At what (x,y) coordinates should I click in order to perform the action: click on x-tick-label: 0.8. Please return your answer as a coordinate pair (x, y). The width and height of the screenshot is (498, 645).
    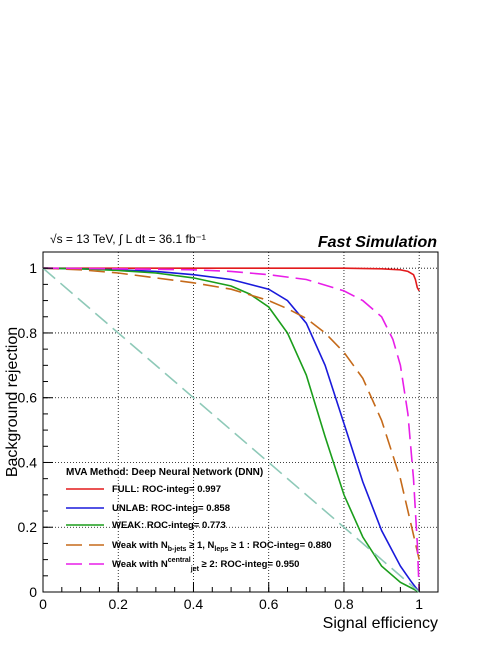
    Looking at the image, I should click on (344, 604).